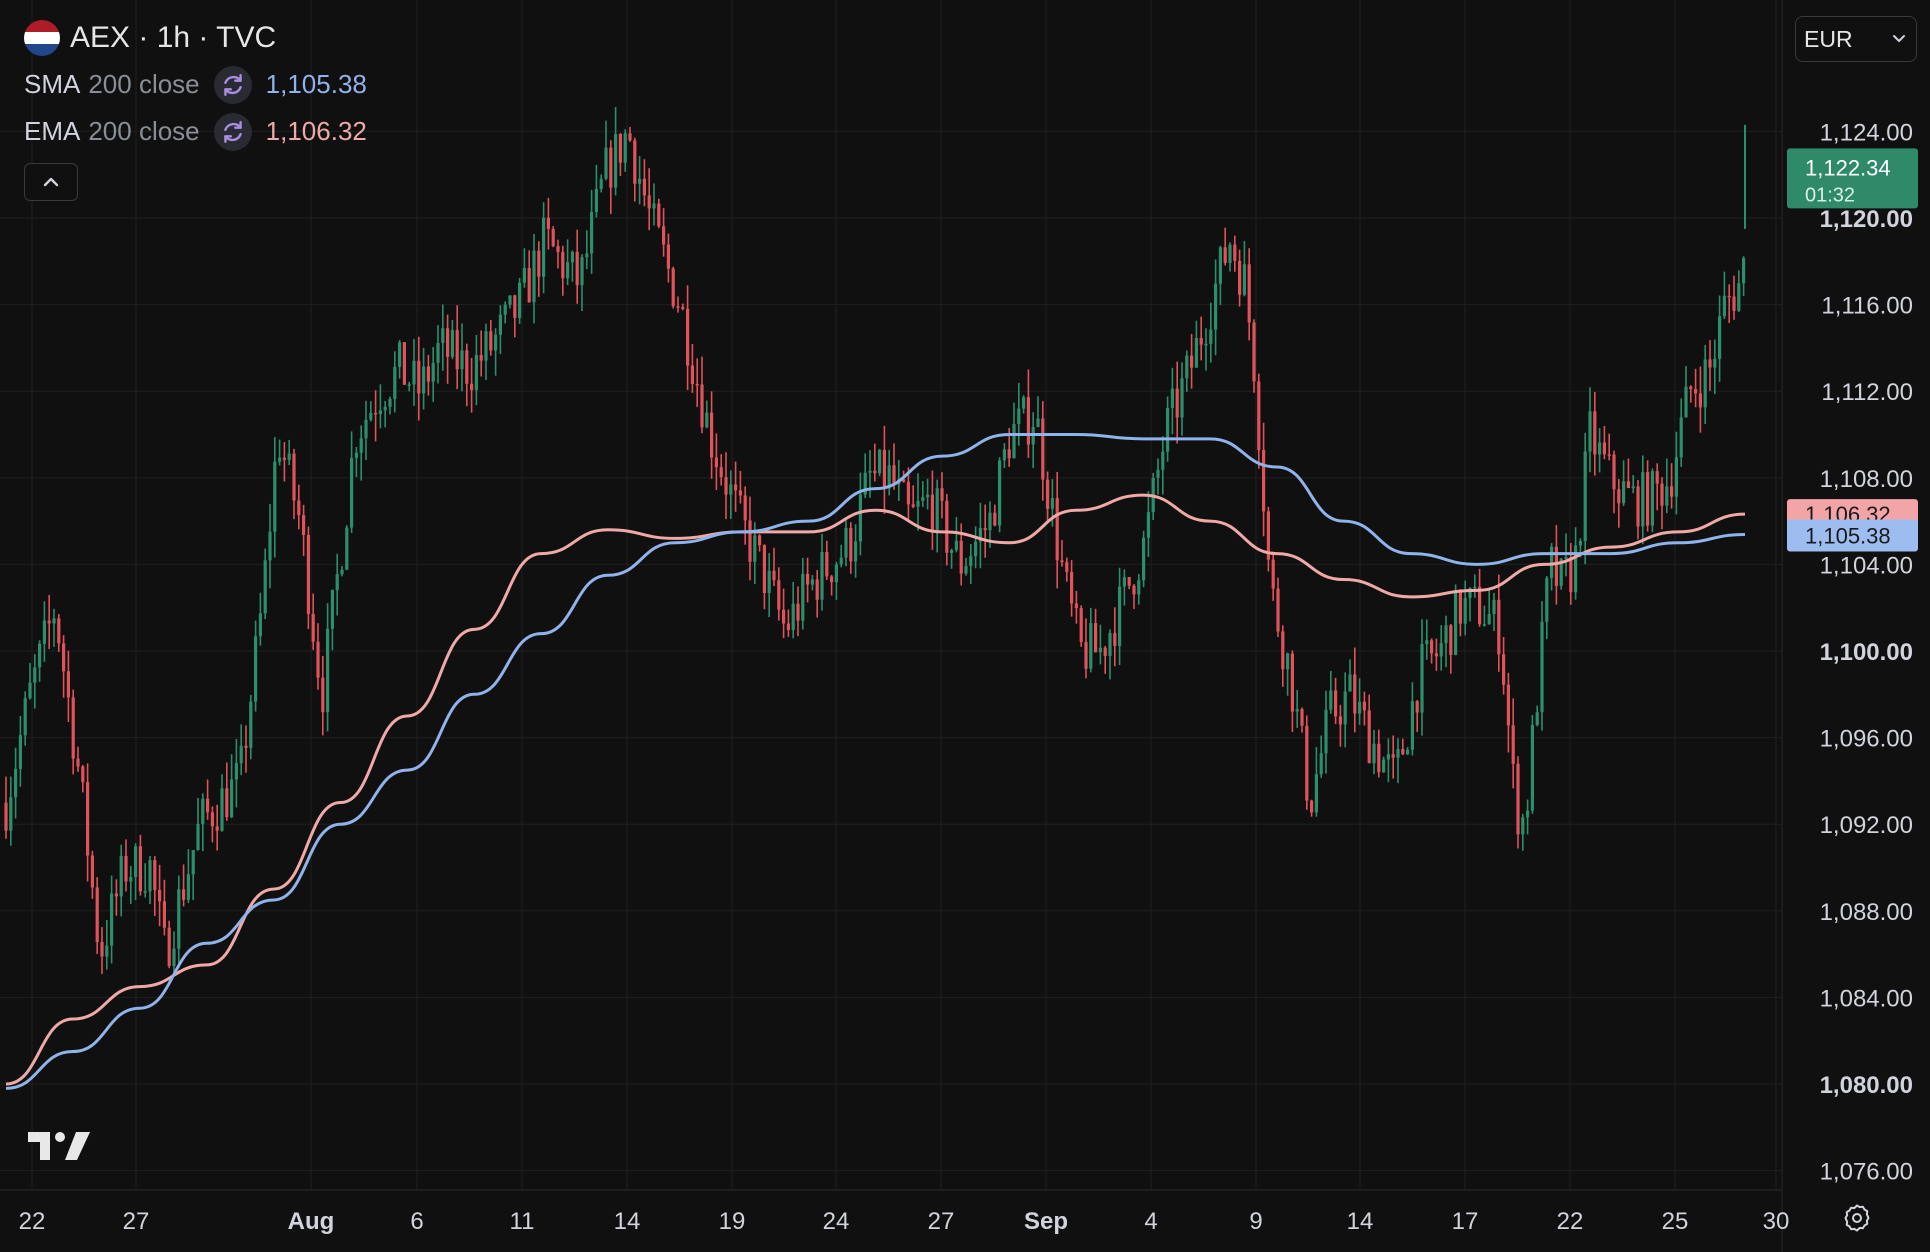  Describe the element at coordinates (1899, 39) in the screenshot. I see `chevron-down-icon` at that location.